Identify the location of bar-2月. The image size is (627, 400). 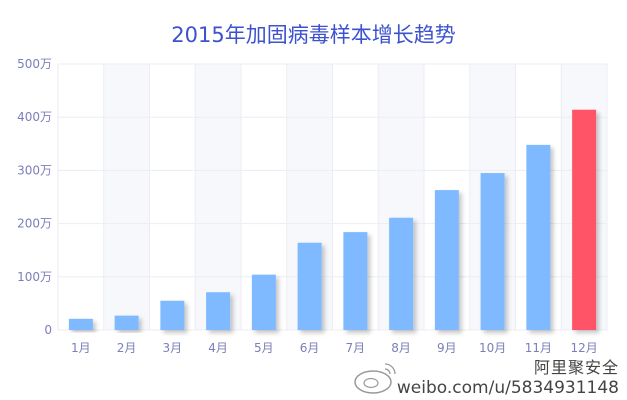
(126, 322).